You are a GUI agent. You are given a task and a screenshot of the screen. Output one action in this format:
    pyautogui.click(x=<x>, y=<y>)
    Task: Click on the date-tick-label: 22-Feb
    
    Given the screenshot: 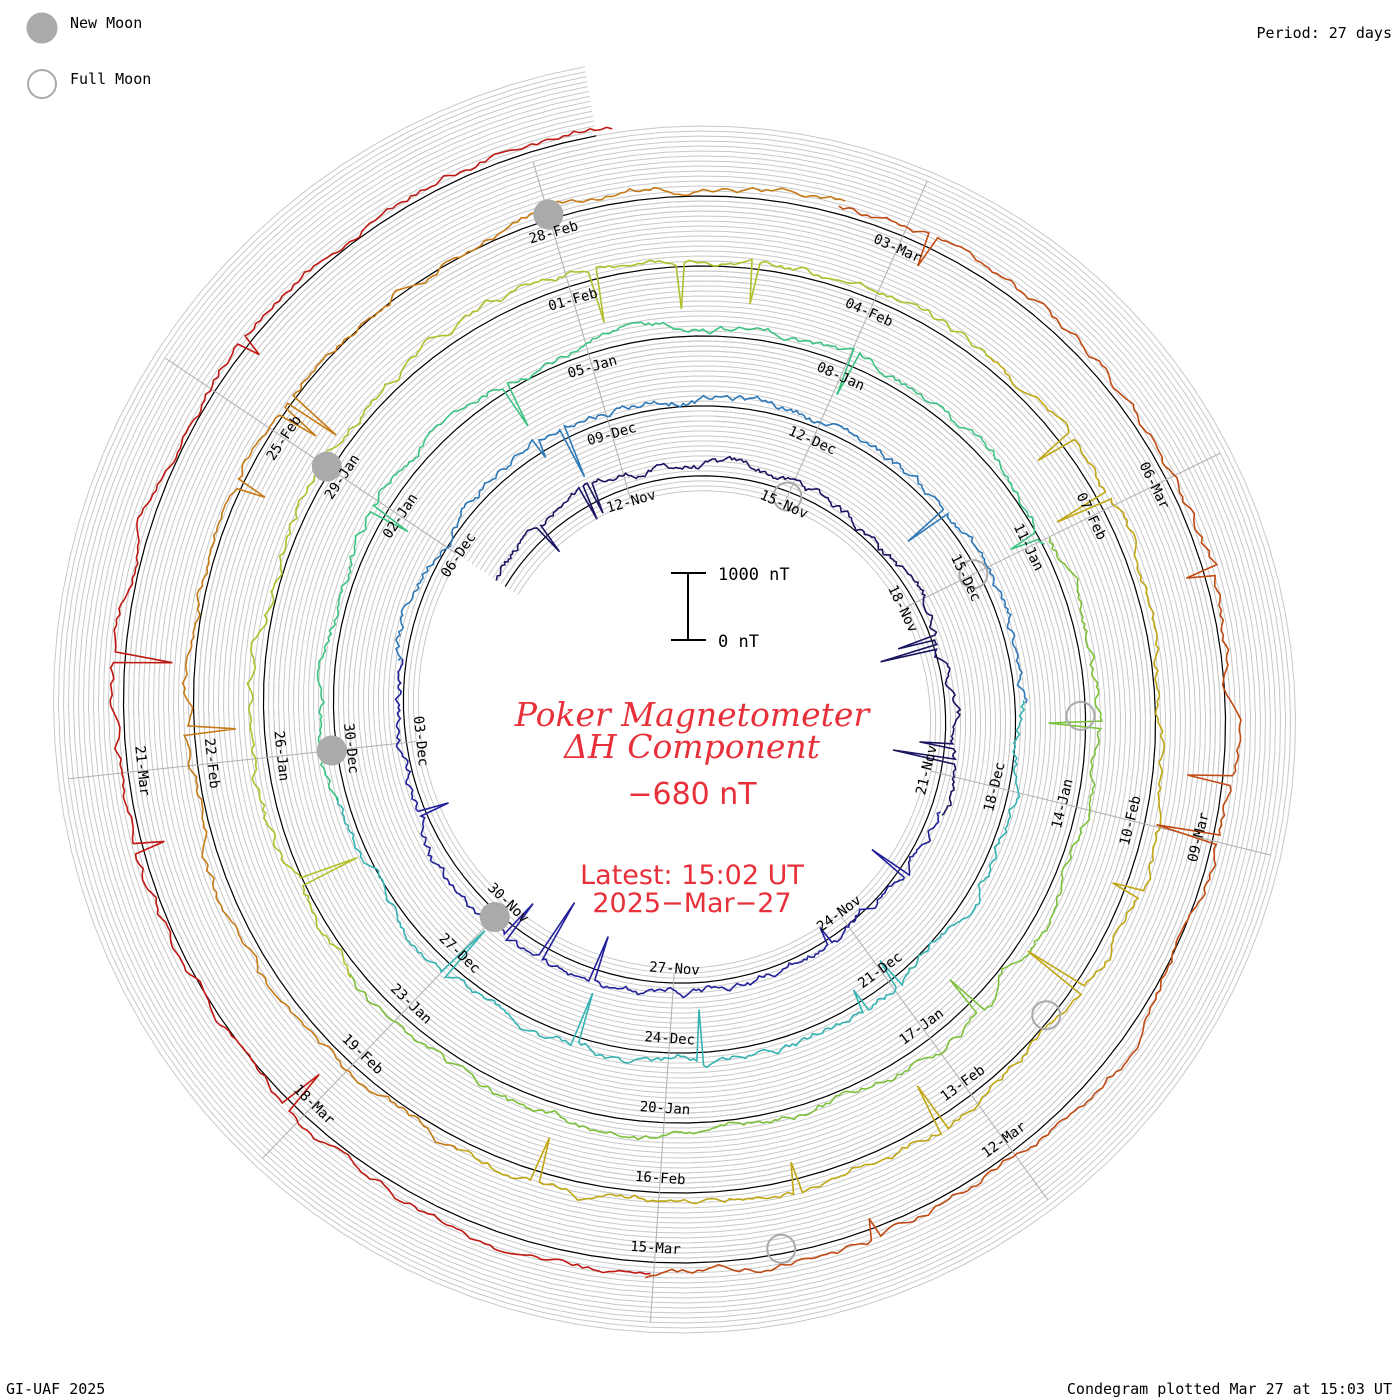 What is the action you would take?
    pyautogui.click(x=211, y=763)
    